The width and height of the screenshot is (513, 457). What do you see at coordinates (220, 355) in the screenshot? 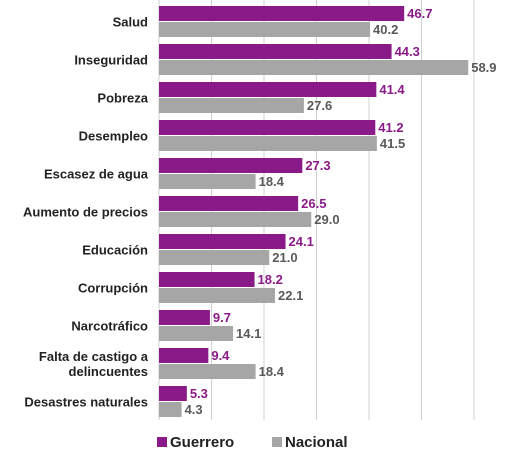
I see `data-label: 9.4` at bounding box center [220, 355].